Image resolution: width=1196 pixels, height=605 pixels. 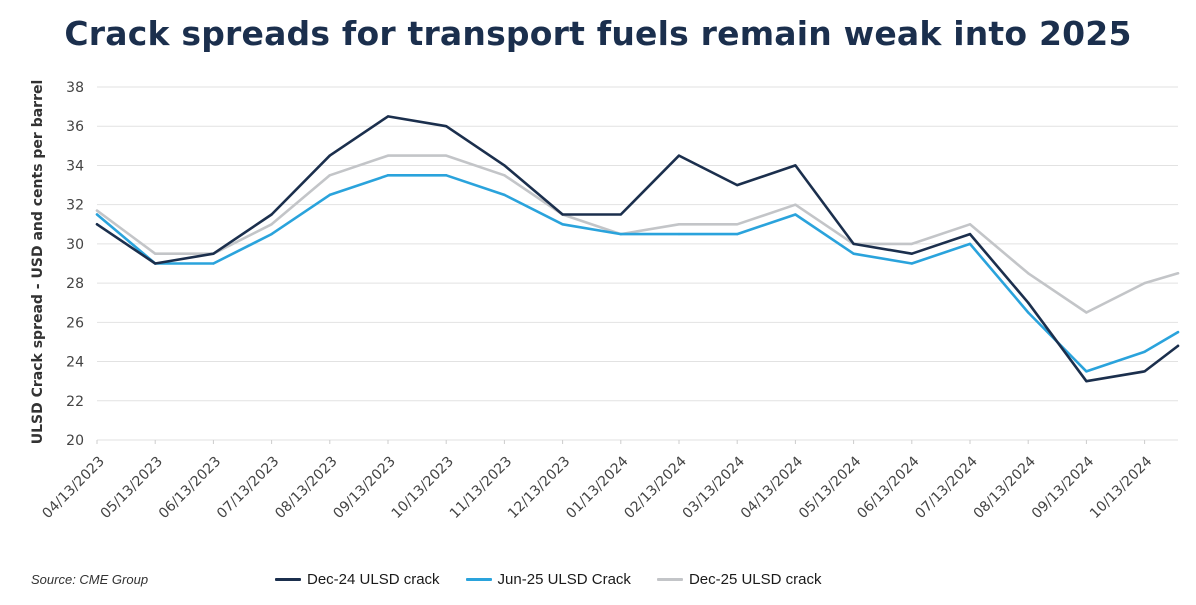 I want to click on y-tick-label: 24, so click(x=75, y=363).